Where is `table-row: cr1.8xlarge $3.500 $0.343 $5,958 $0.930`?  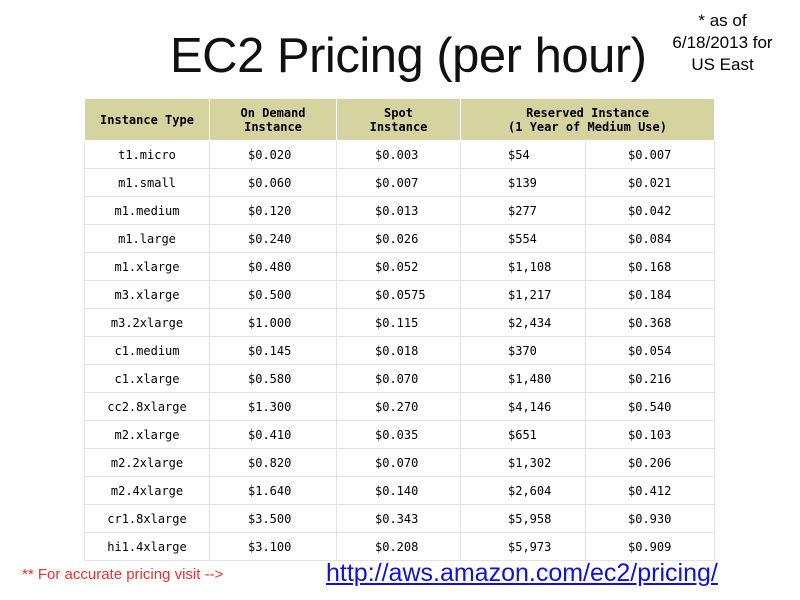
table-row: cr1.8xlarge $3.500 $0.343 $5,958 $0.930 is located at coordinates (400, 518).